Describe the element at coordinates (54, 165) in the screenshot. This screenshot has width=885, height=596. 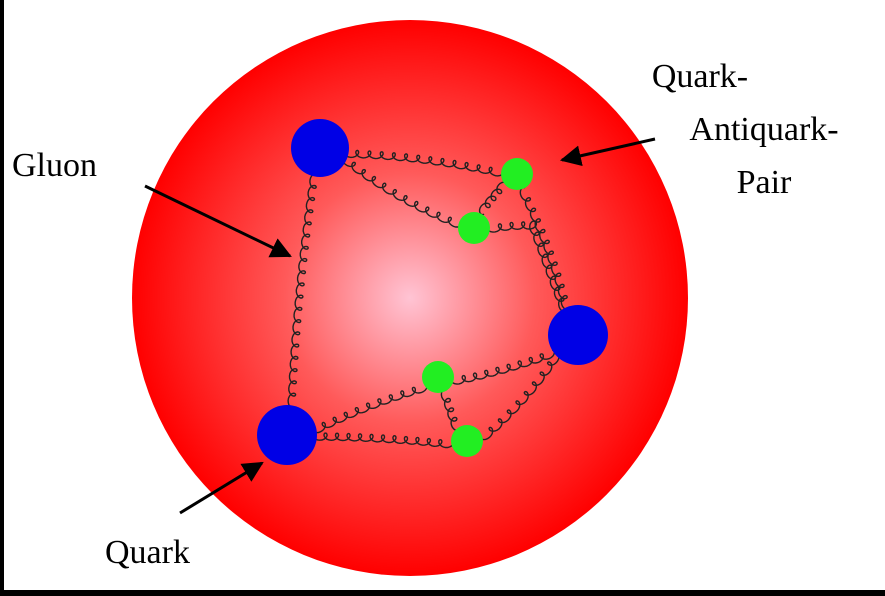
I see `gluon-label: Gluon` at that location.